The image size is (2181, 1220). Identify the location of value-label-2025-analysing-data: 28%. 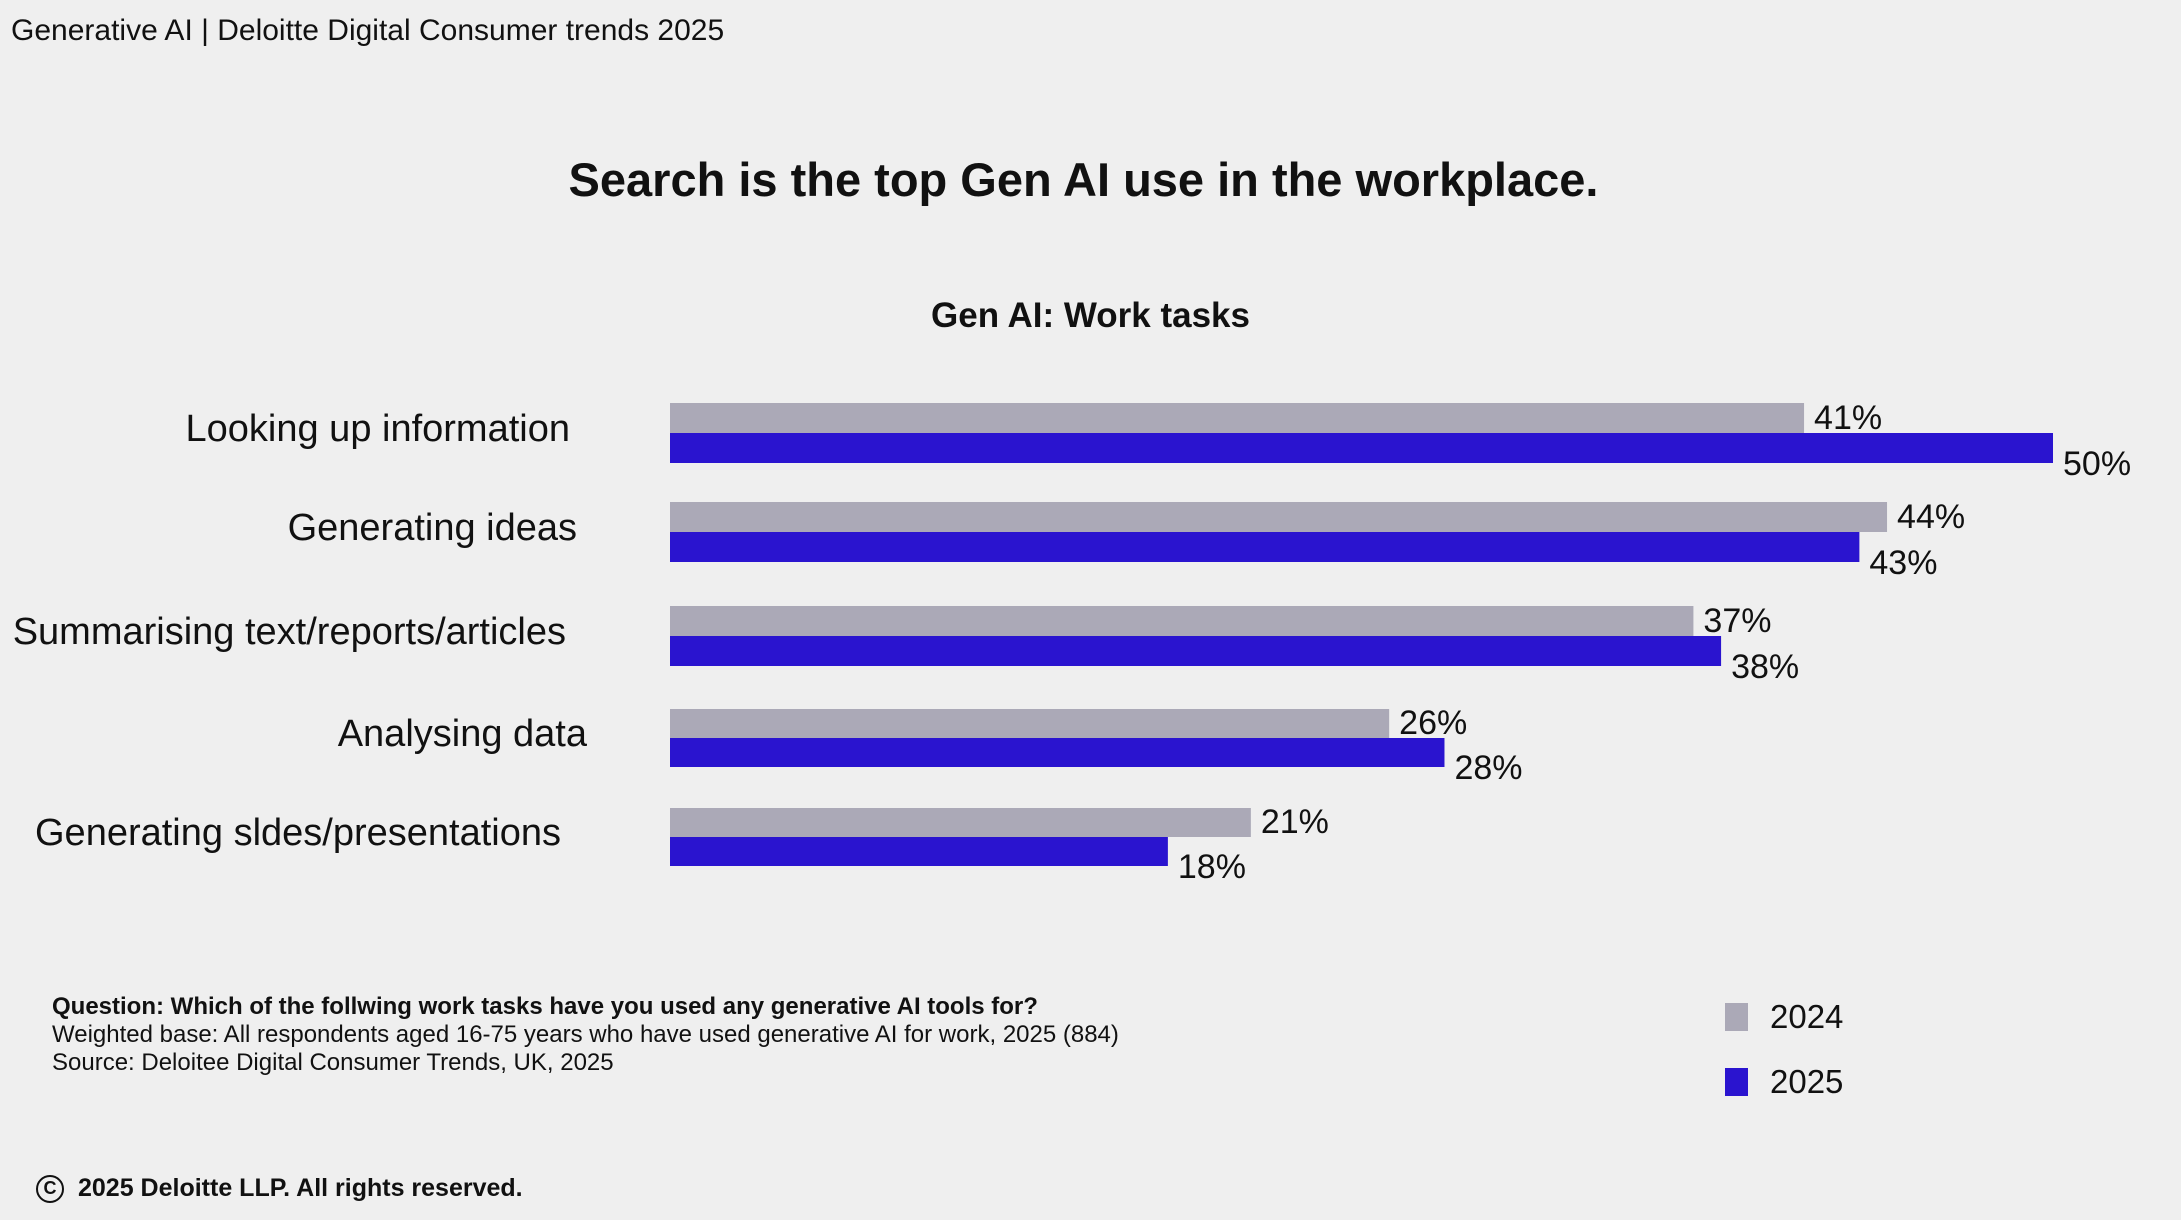
(1488, 768).